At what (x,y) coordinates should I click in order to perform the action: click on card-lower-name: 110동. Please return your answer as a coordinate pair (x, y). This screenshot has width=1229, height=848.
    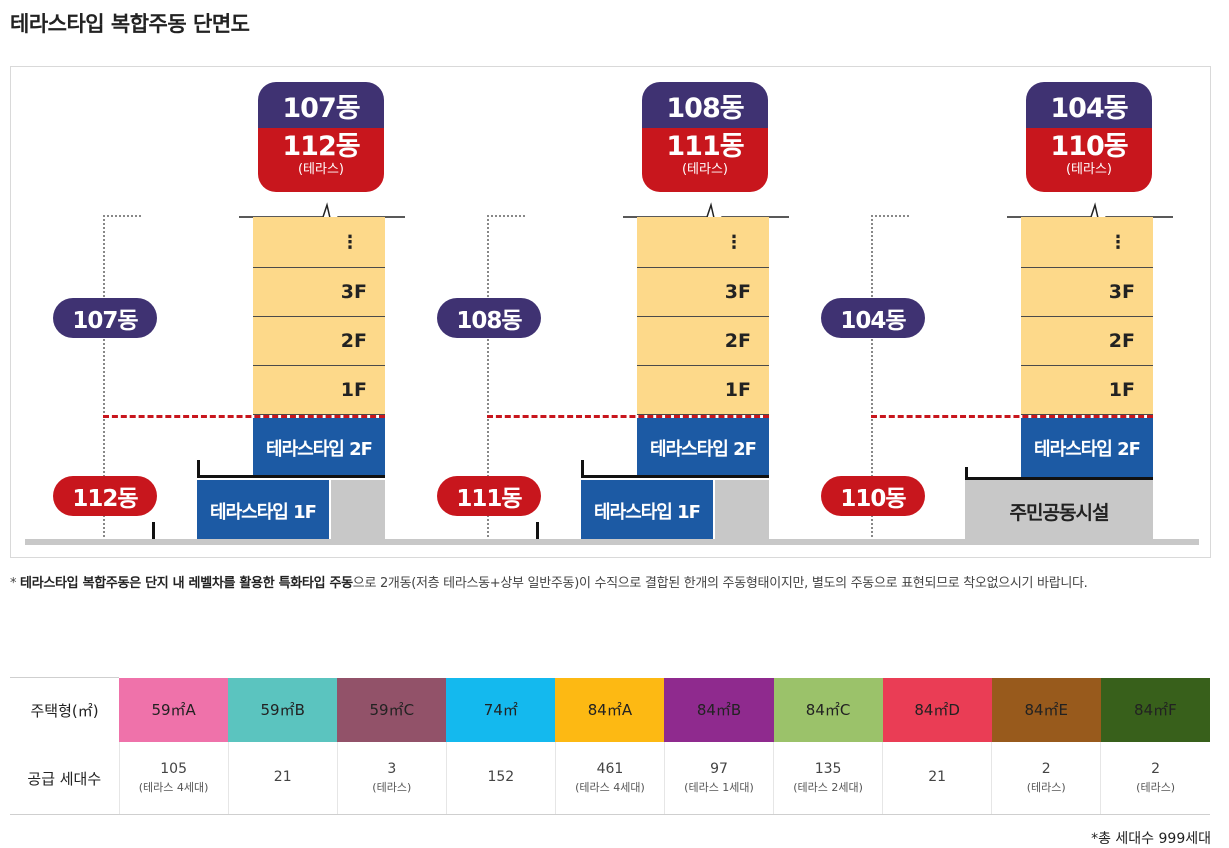
    Looking at the image, I should click on (1089, 146).